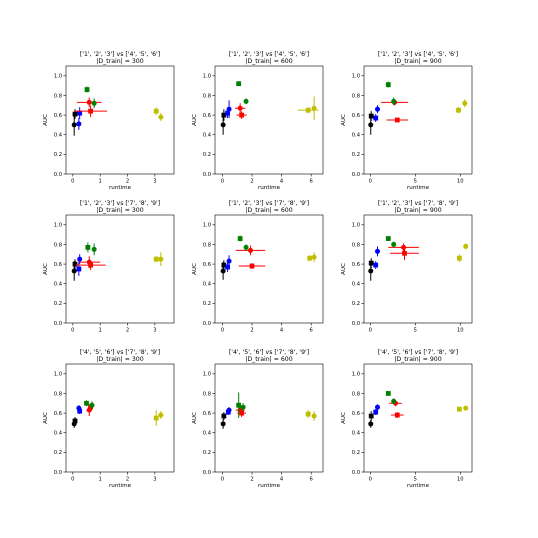 The image size is (538, 538). Describe the element at coordinates (119, 210) in the screenshot. I see `subplot-title: |D_train| = 300` at that location.